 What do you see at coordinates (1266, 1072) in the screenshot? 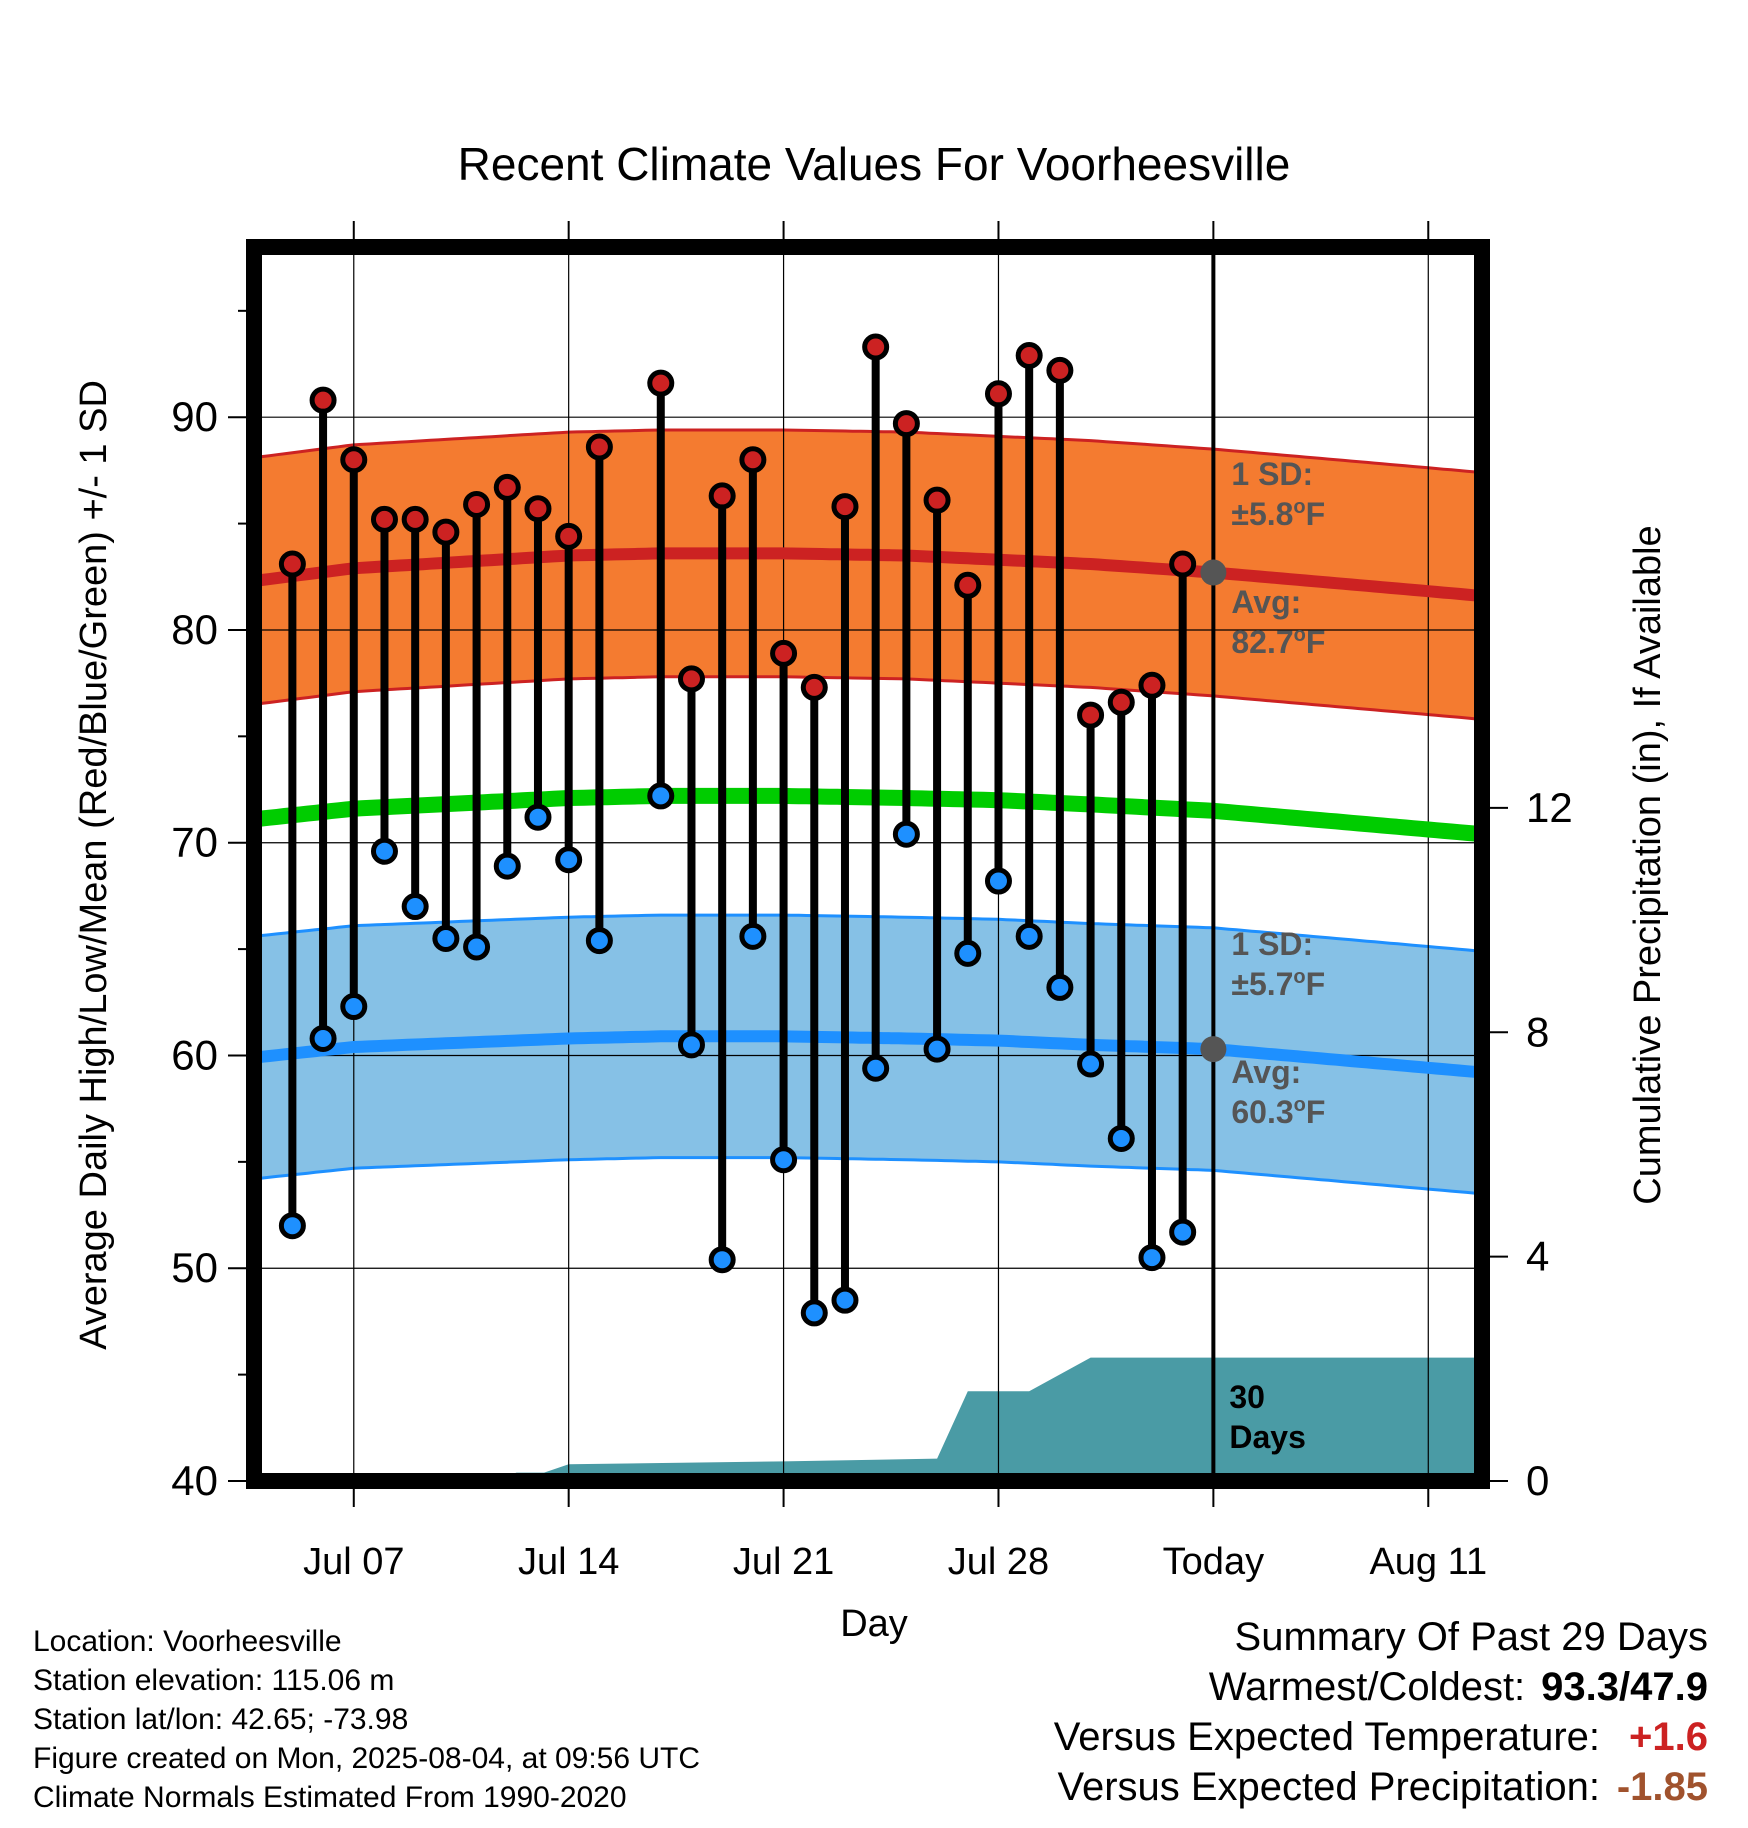
I see `low-avg-annotation-line: Avg:` at bounding box center [1266, 1072].